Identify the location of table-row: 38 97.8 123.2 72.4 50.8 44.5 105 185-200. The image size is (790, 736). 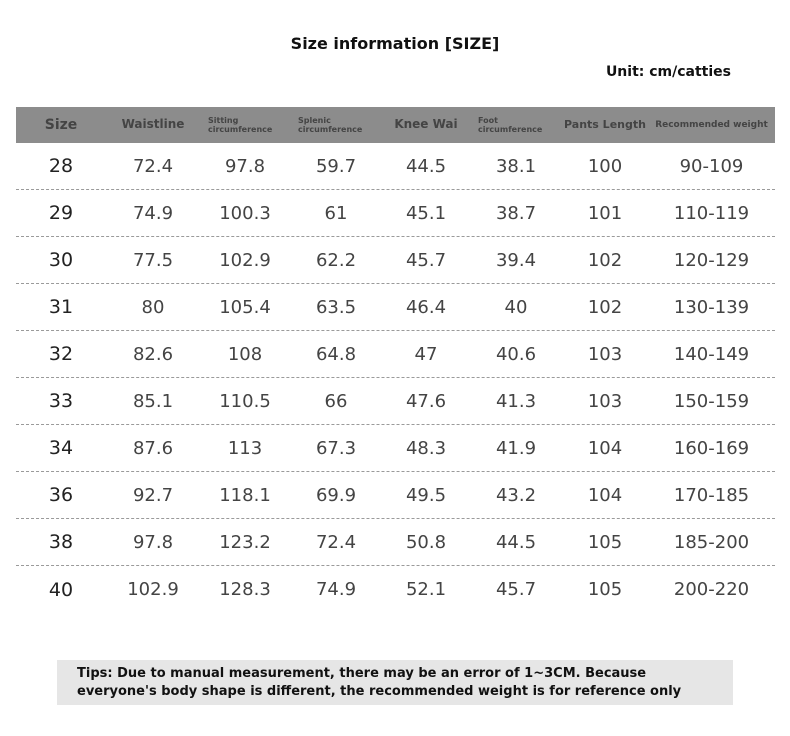
(395, 542).